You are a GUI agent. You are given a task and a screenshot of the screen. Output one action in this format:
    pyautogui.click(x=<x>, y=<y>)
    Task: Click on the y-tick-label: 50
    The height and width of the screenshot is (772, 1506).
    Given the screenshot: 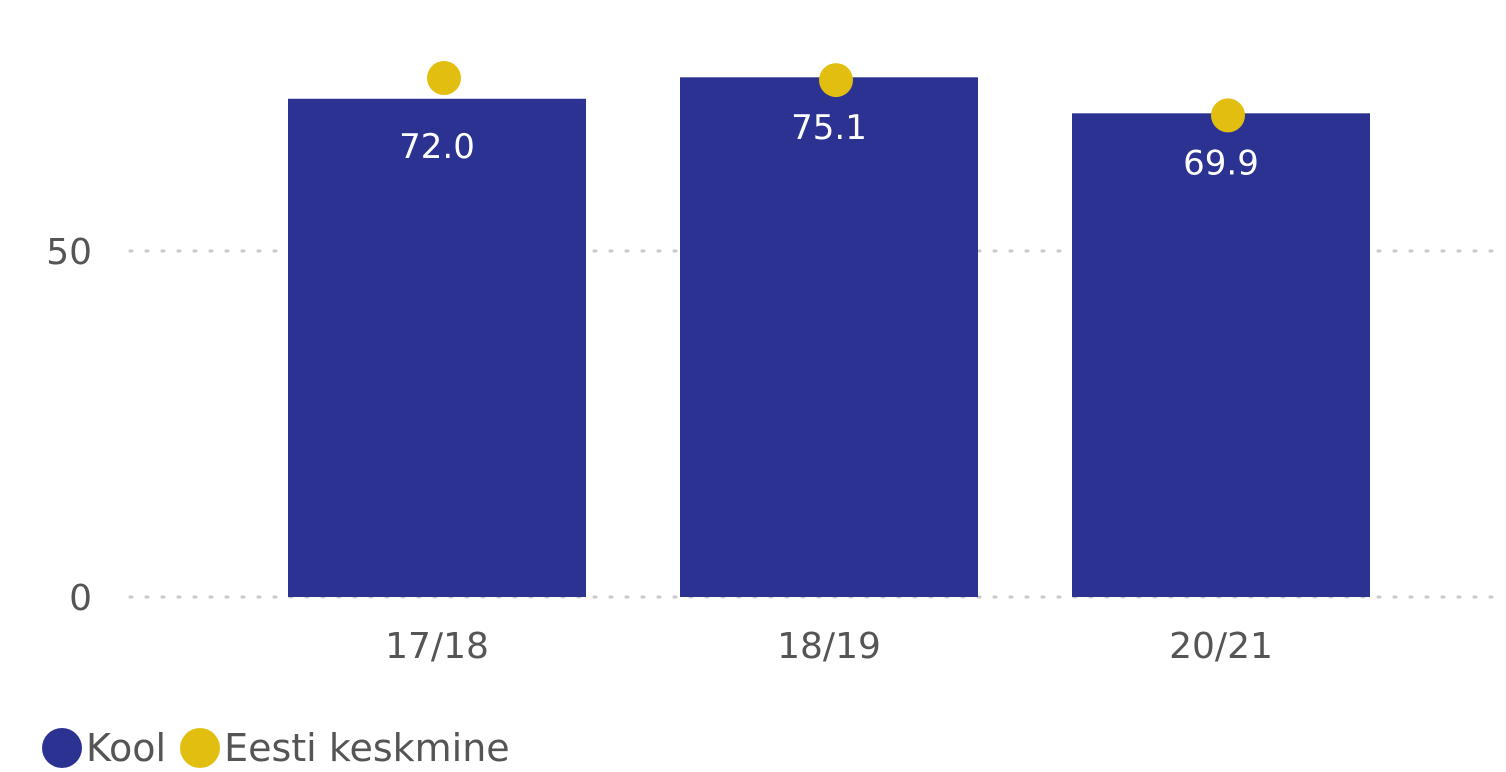 What is the action you would take?
    pyautogui.click(x=69, y=252)
    